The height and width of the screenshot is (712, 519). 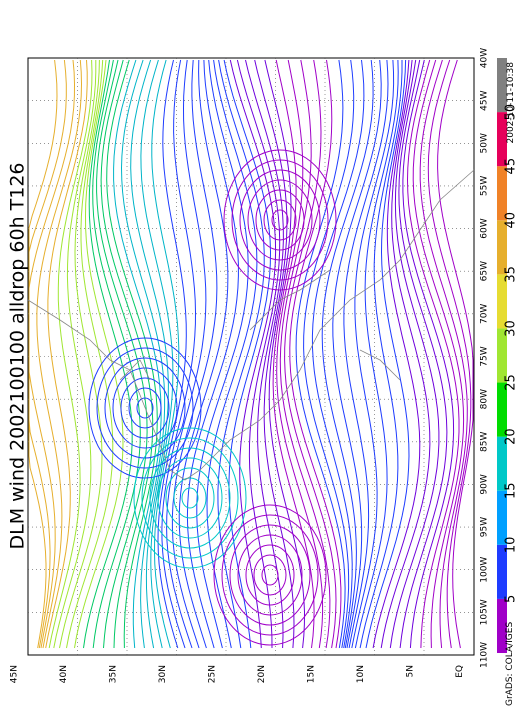 What do you see at coordinates (15, 674) in the screenshot?
I see `lat-label: 45N` at bounding box center [15, 674].